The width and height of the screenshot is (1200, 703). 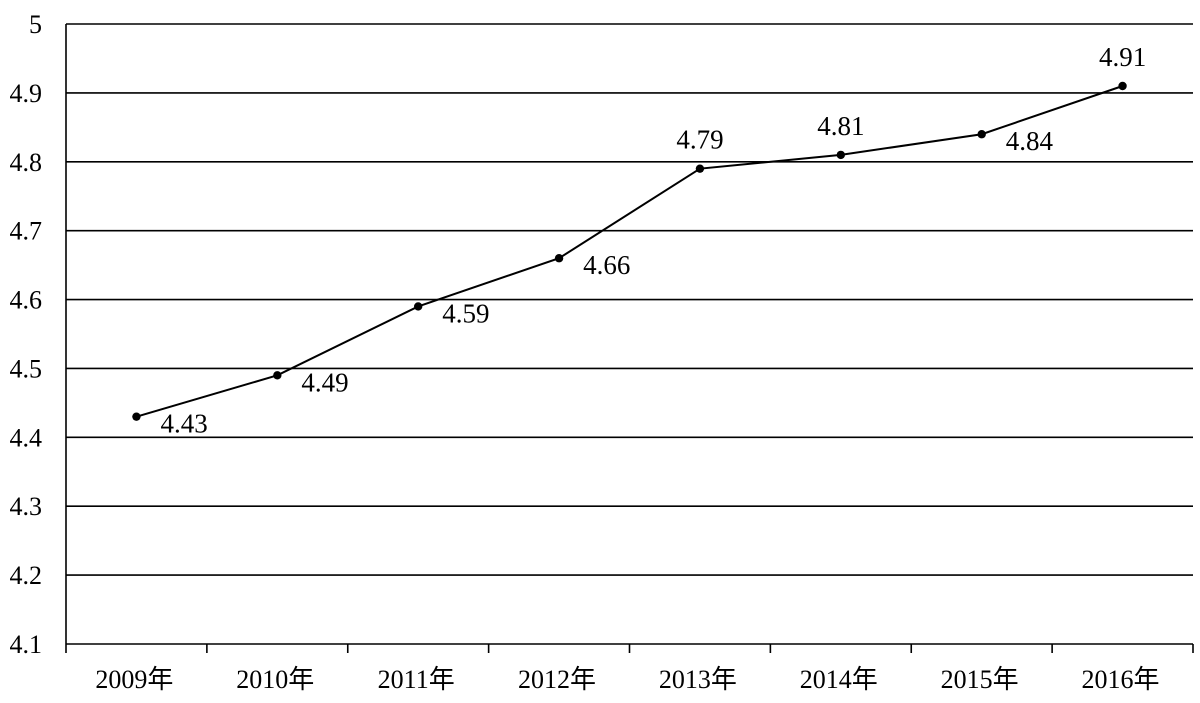 I want to click on data-label: 4.49, so click(x=324, y=382).